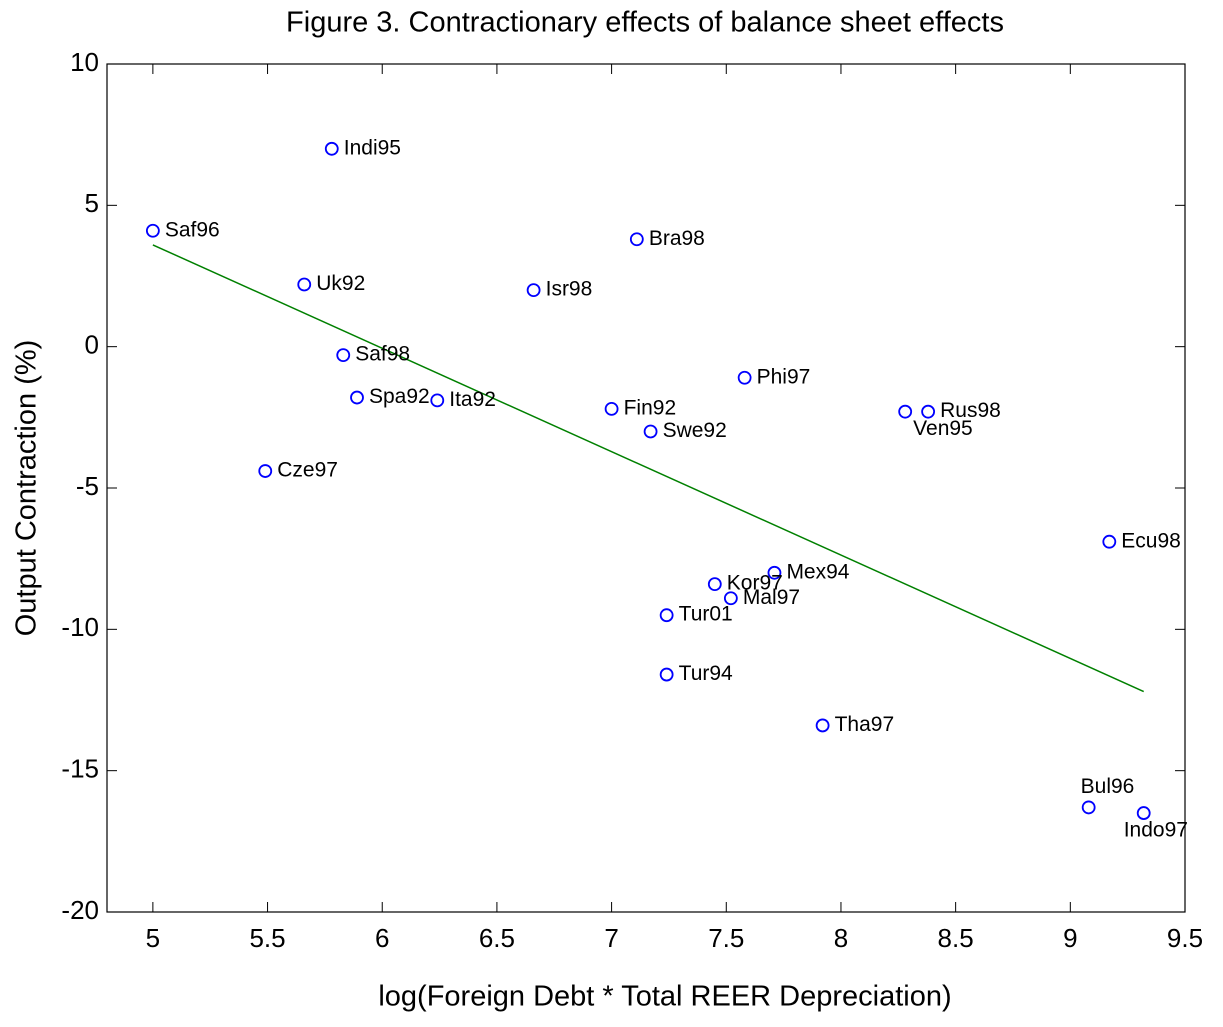 This screenshot has width=1223, height=1027. Describe the element at coordinates (695, 430) in the screenshot. I see `point-label: Swe92` at that location.